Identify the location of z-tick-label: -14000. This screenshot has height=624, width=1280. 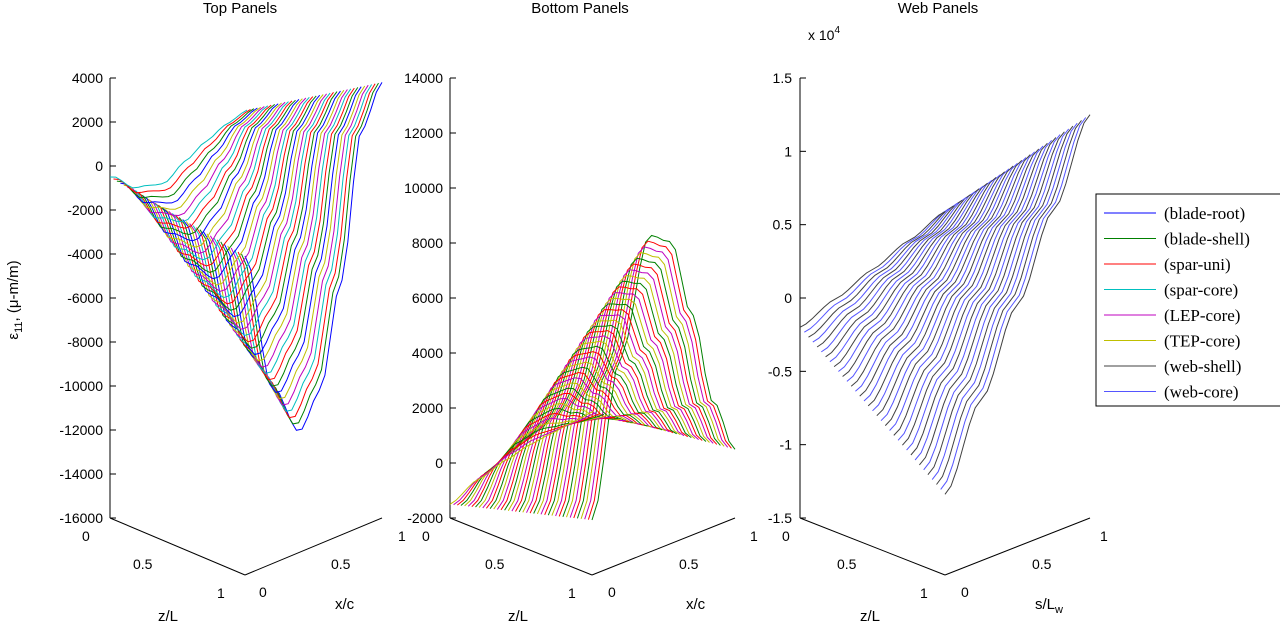
(81, 474).